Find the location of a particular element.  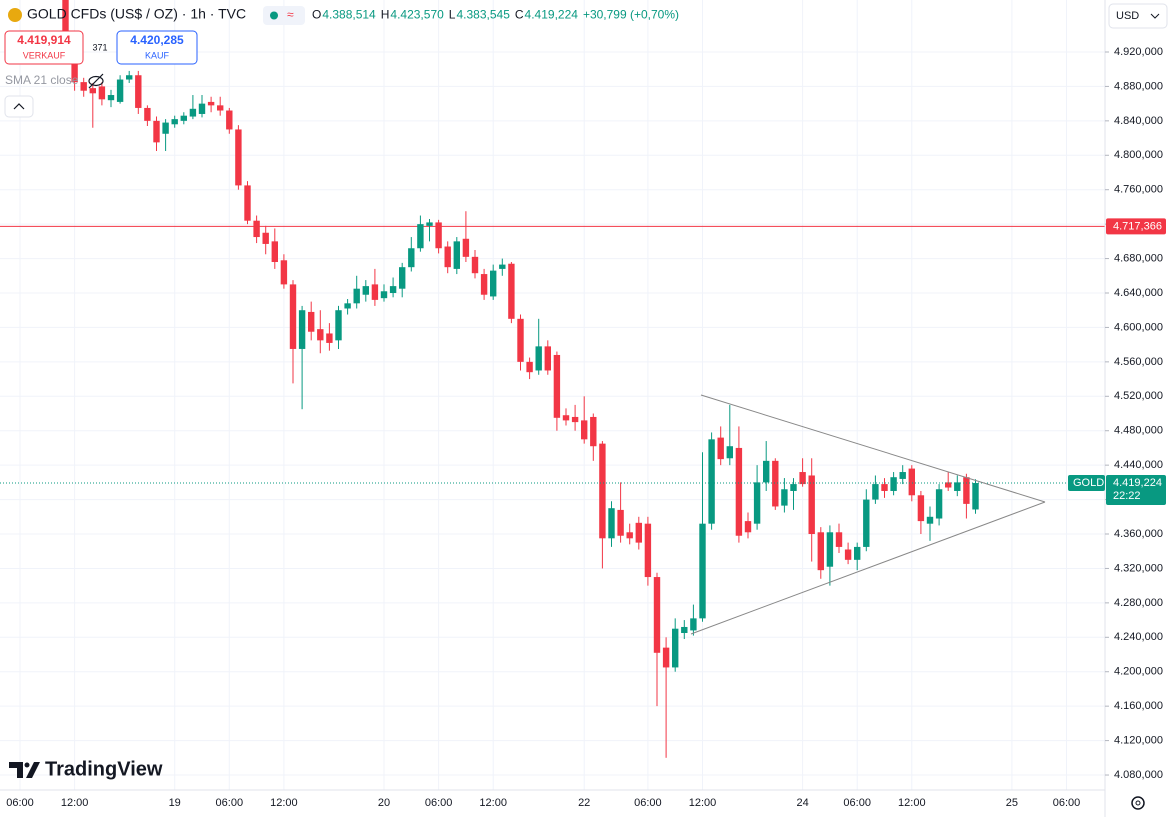

y-tick-label: 4.520,000 is located at coordinates (1138, 396).